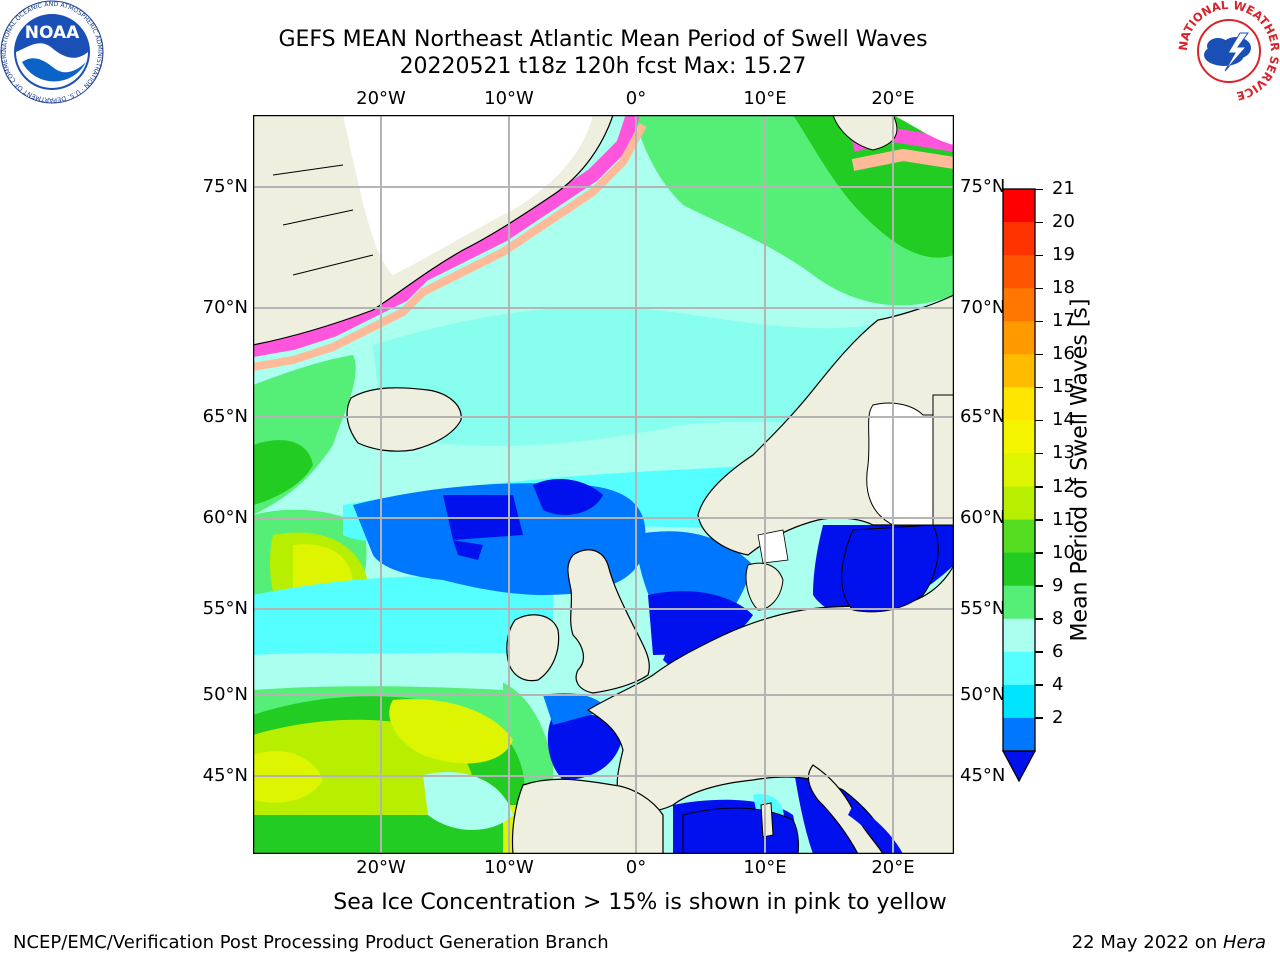 This screenshot has width=1280, height=960. What do you see at coordinates (1063, 354) in the screenshot?
I see `colorbar-tick-label: 16` at bounding box center [1063, 354].